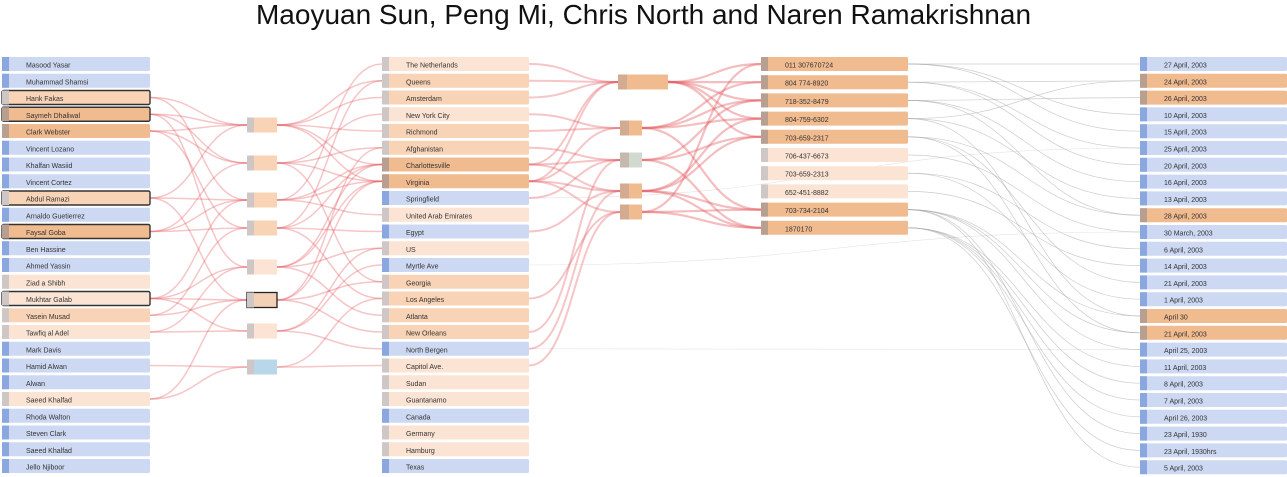  What do you see at coordinates (1213, 316) in the screenshot?
I see `dates-item: April 30` at bounding box center [1213, 316].